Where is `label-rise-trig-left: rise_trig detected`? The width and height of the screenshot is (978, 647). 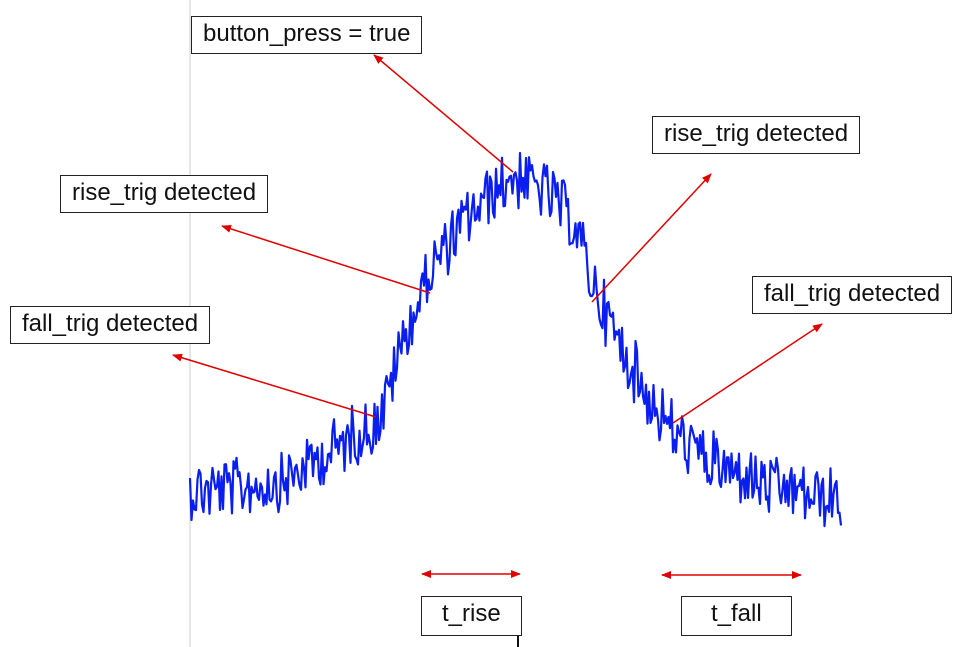 label-rise-trig-left: rise_trig detected is located at coordinates (164, 194).